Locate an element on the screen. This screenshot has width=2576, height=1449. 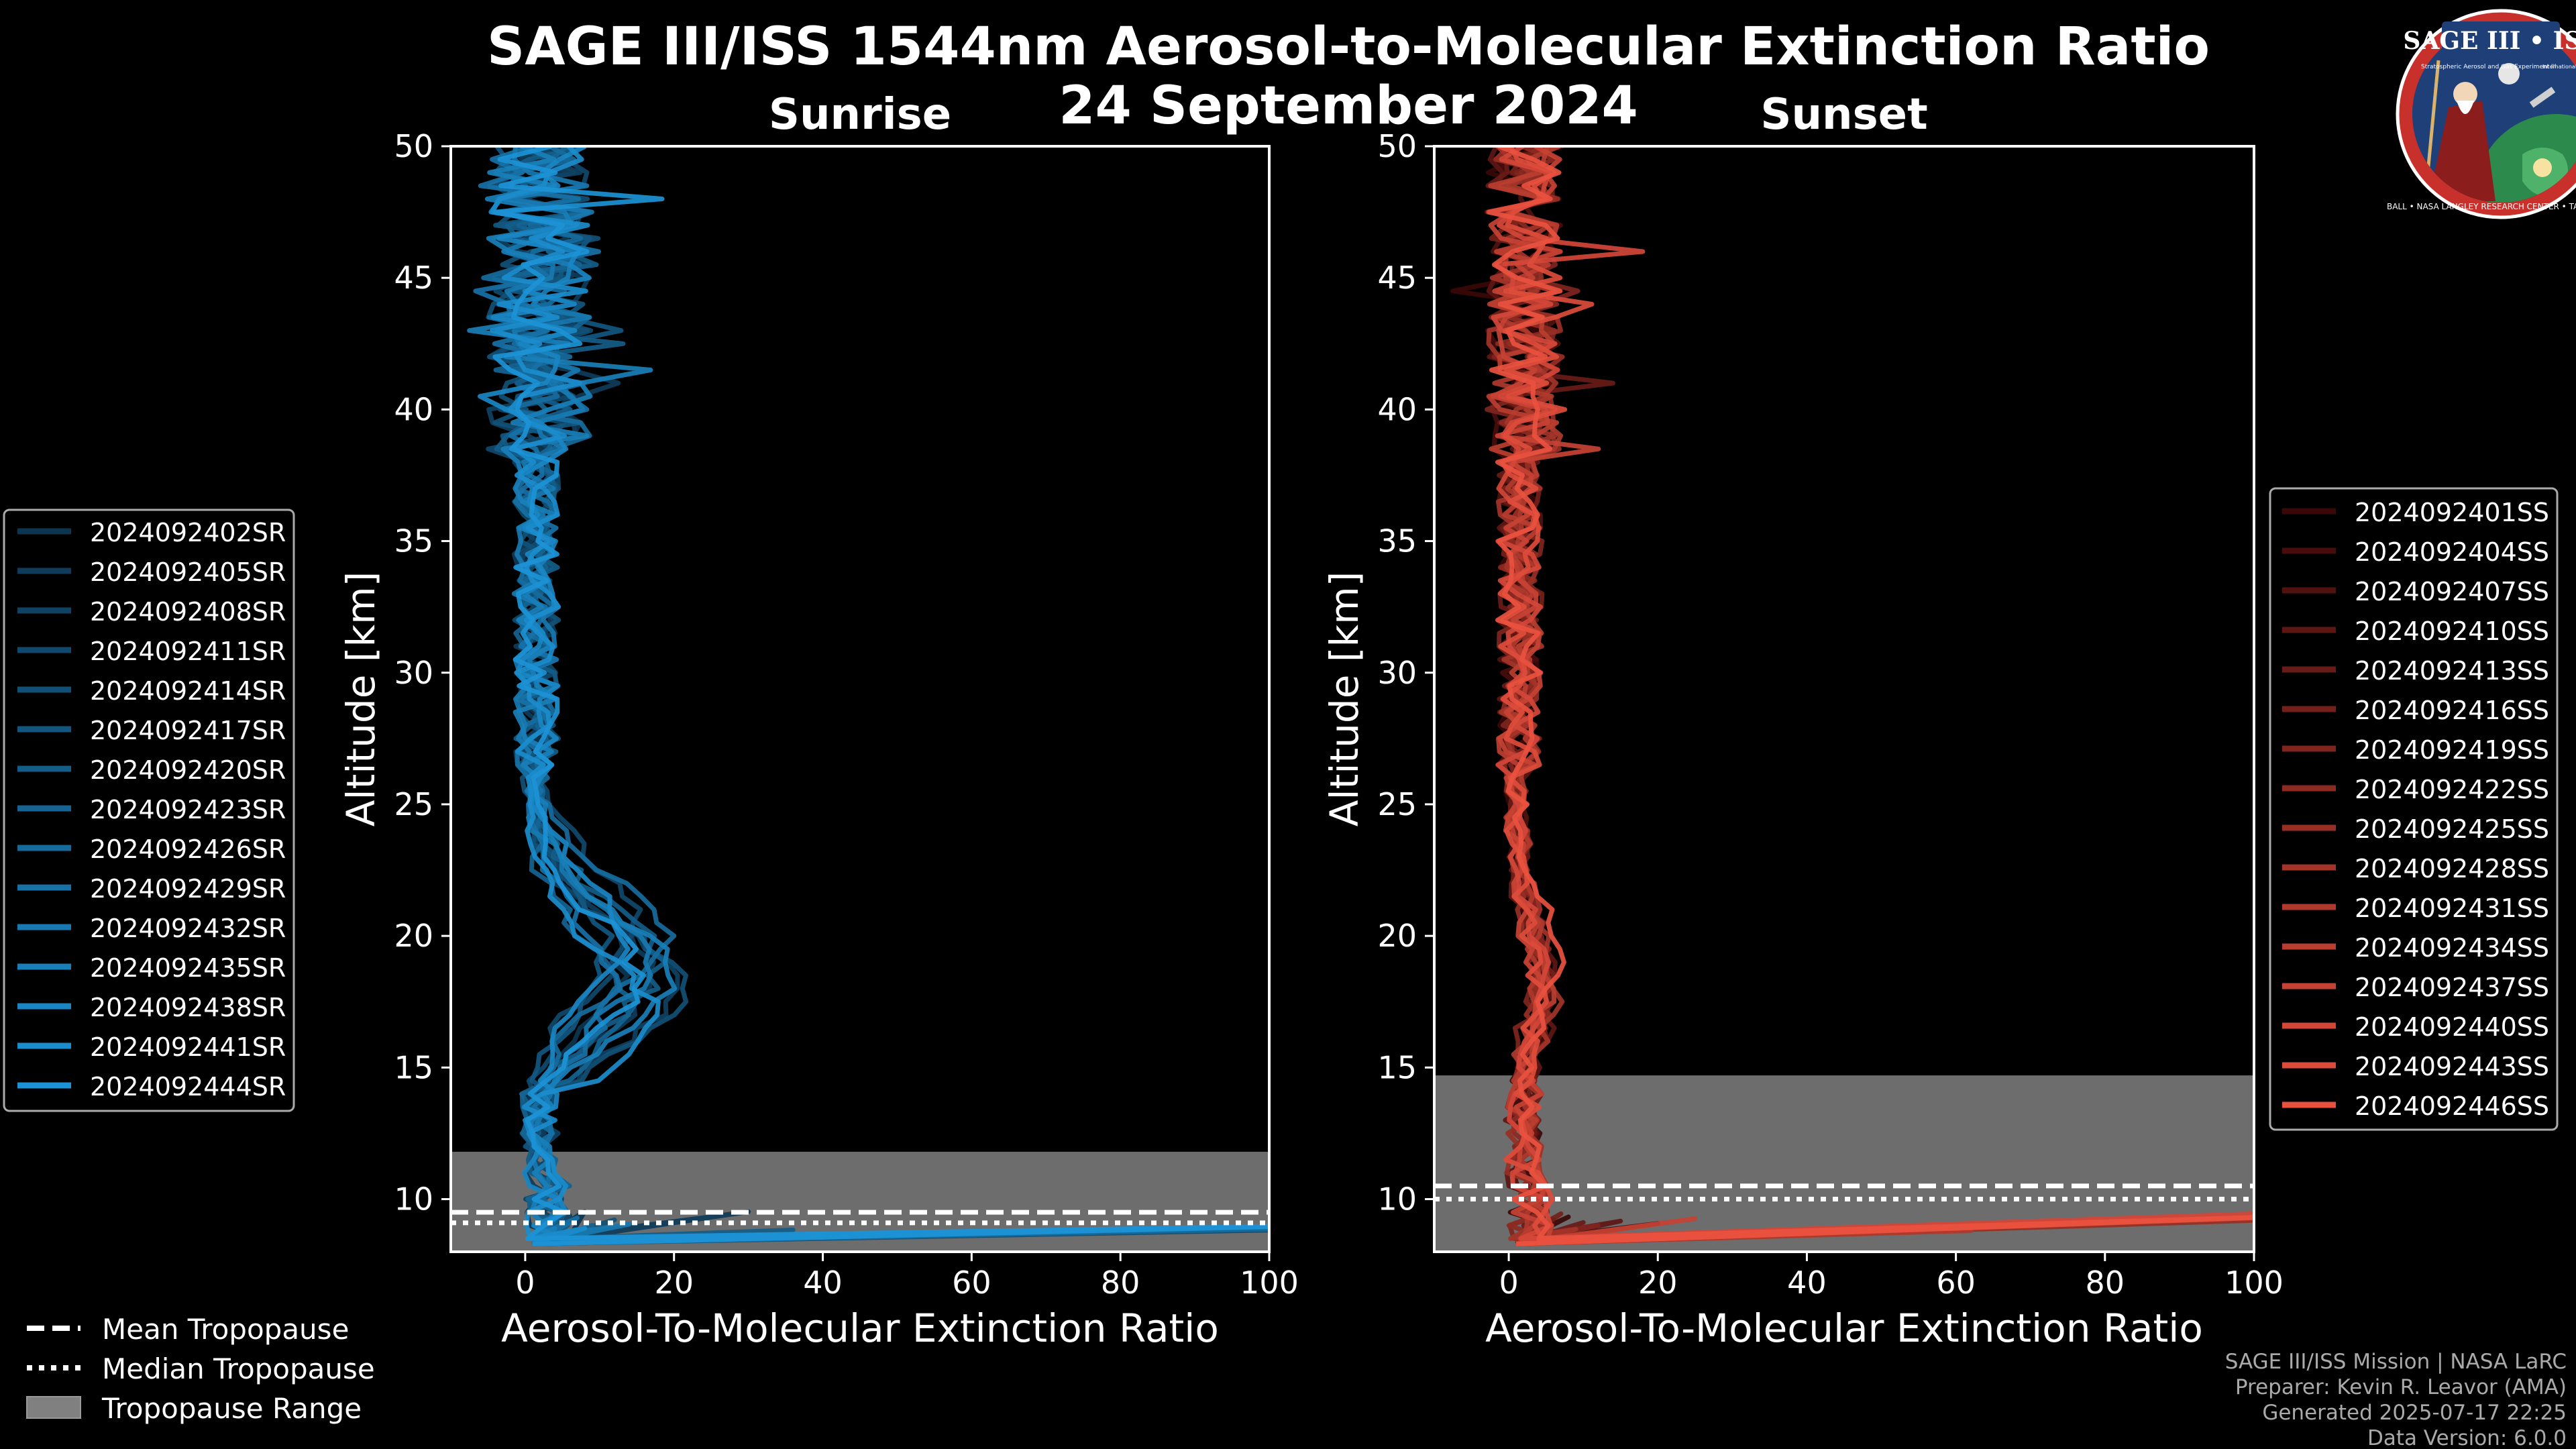
sunrise-x-axis-label: Aerosol-To-Molecular Extinction Ratio is located at coordinates (860, 1328).